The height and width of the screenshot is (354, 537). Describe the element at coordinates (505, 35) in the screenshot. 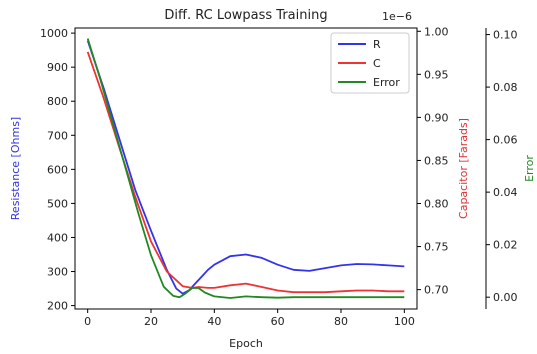

I see `error-tick-label: 0.10` at that location.